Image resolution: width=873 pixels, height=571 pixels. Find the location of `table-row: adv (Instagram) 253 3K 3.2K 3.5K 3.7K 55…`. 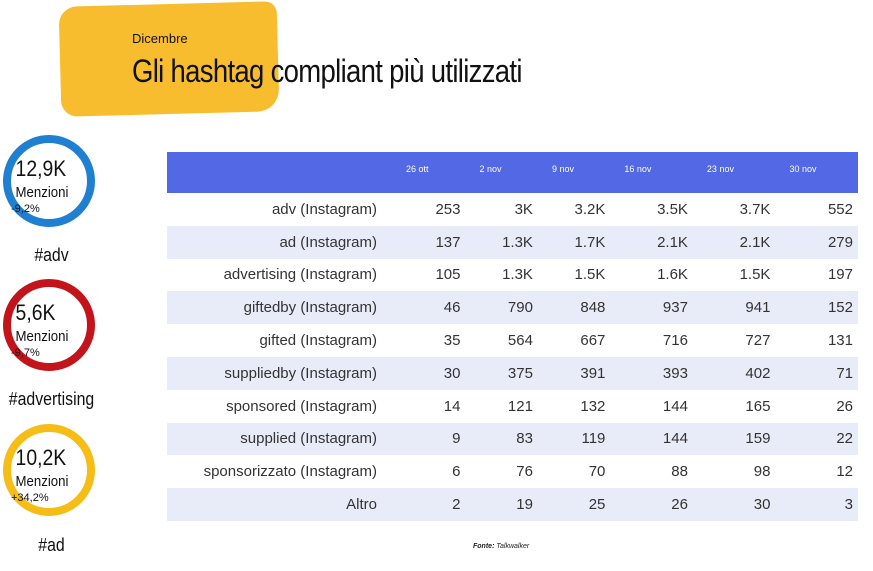

table-row: adv (Instagram) 253 3K 3.2K 3.5K 3.7K 55… is located at coordinates (512, 209).